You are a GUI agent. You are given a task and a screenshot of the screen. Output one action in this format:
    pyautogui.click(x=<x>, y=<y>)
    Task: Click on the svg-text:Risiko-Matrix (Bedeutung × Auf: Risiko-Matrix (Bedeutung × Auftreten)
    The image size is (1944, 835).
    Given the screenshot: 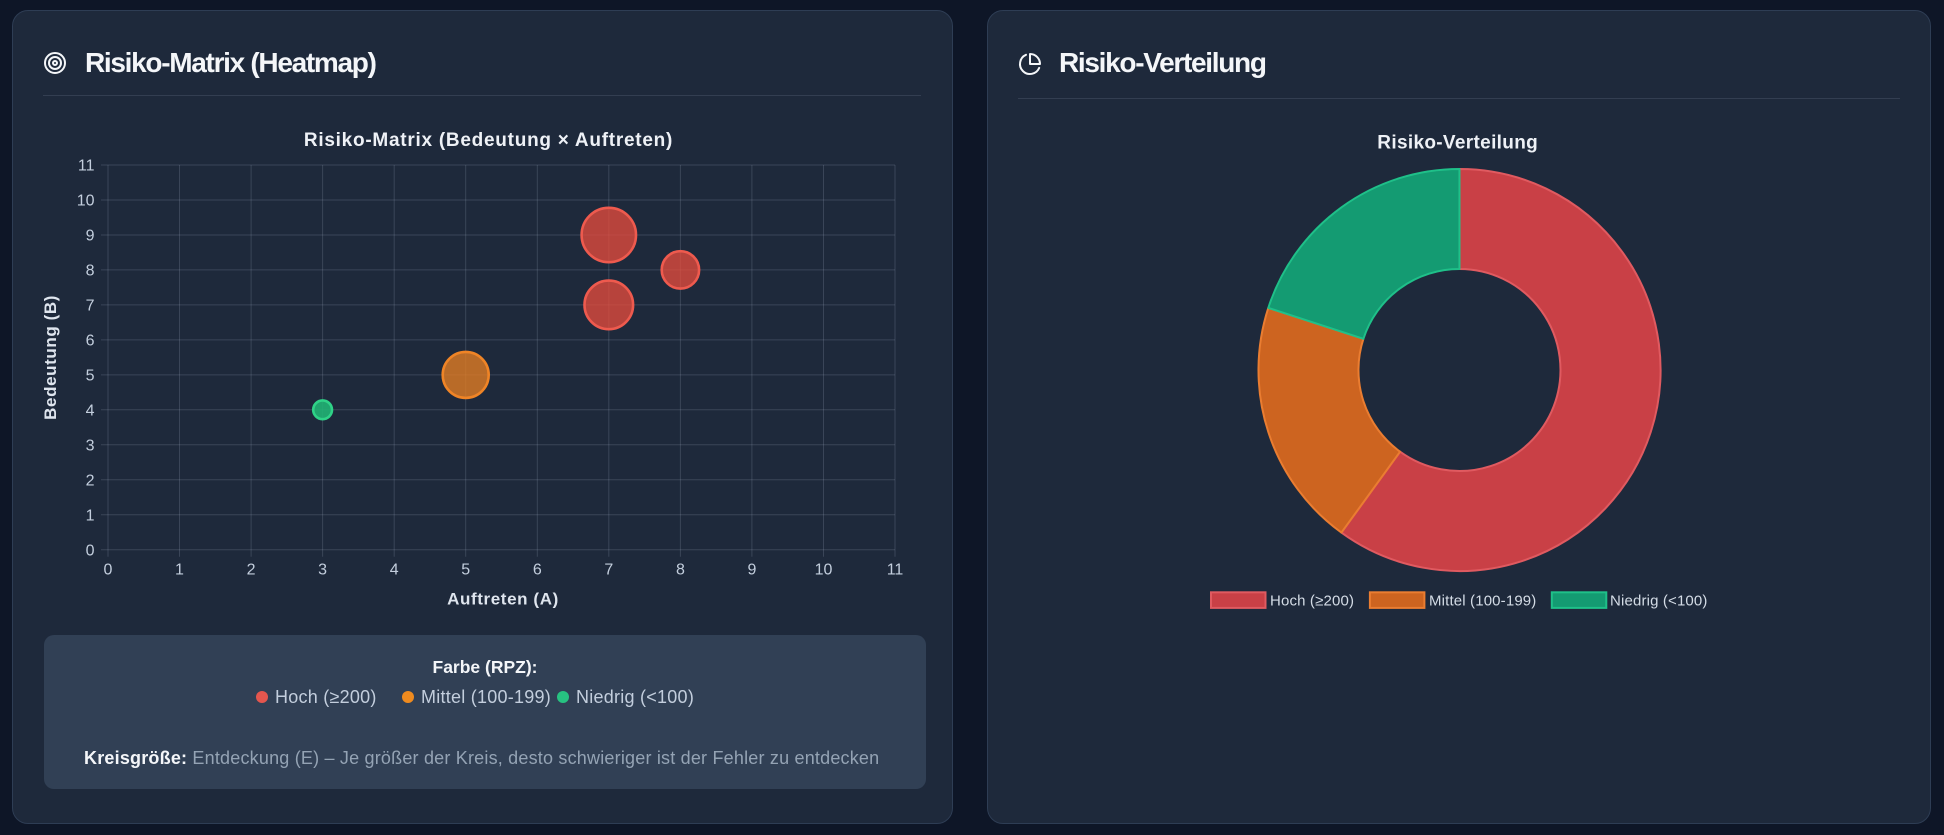 What is the action you would take?
    pyautogui.click(x=488, y=140)
    